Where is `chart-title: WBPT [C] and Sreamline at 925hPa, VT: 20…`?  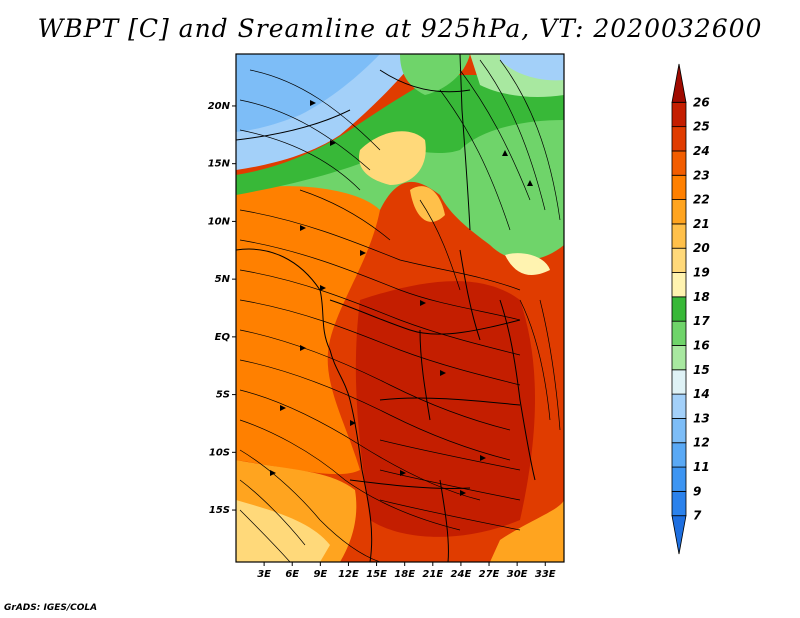
chart-title: WBPT [C] and Sreamline at 925hPa, VT: 20… is located at coordinates (400, 28).